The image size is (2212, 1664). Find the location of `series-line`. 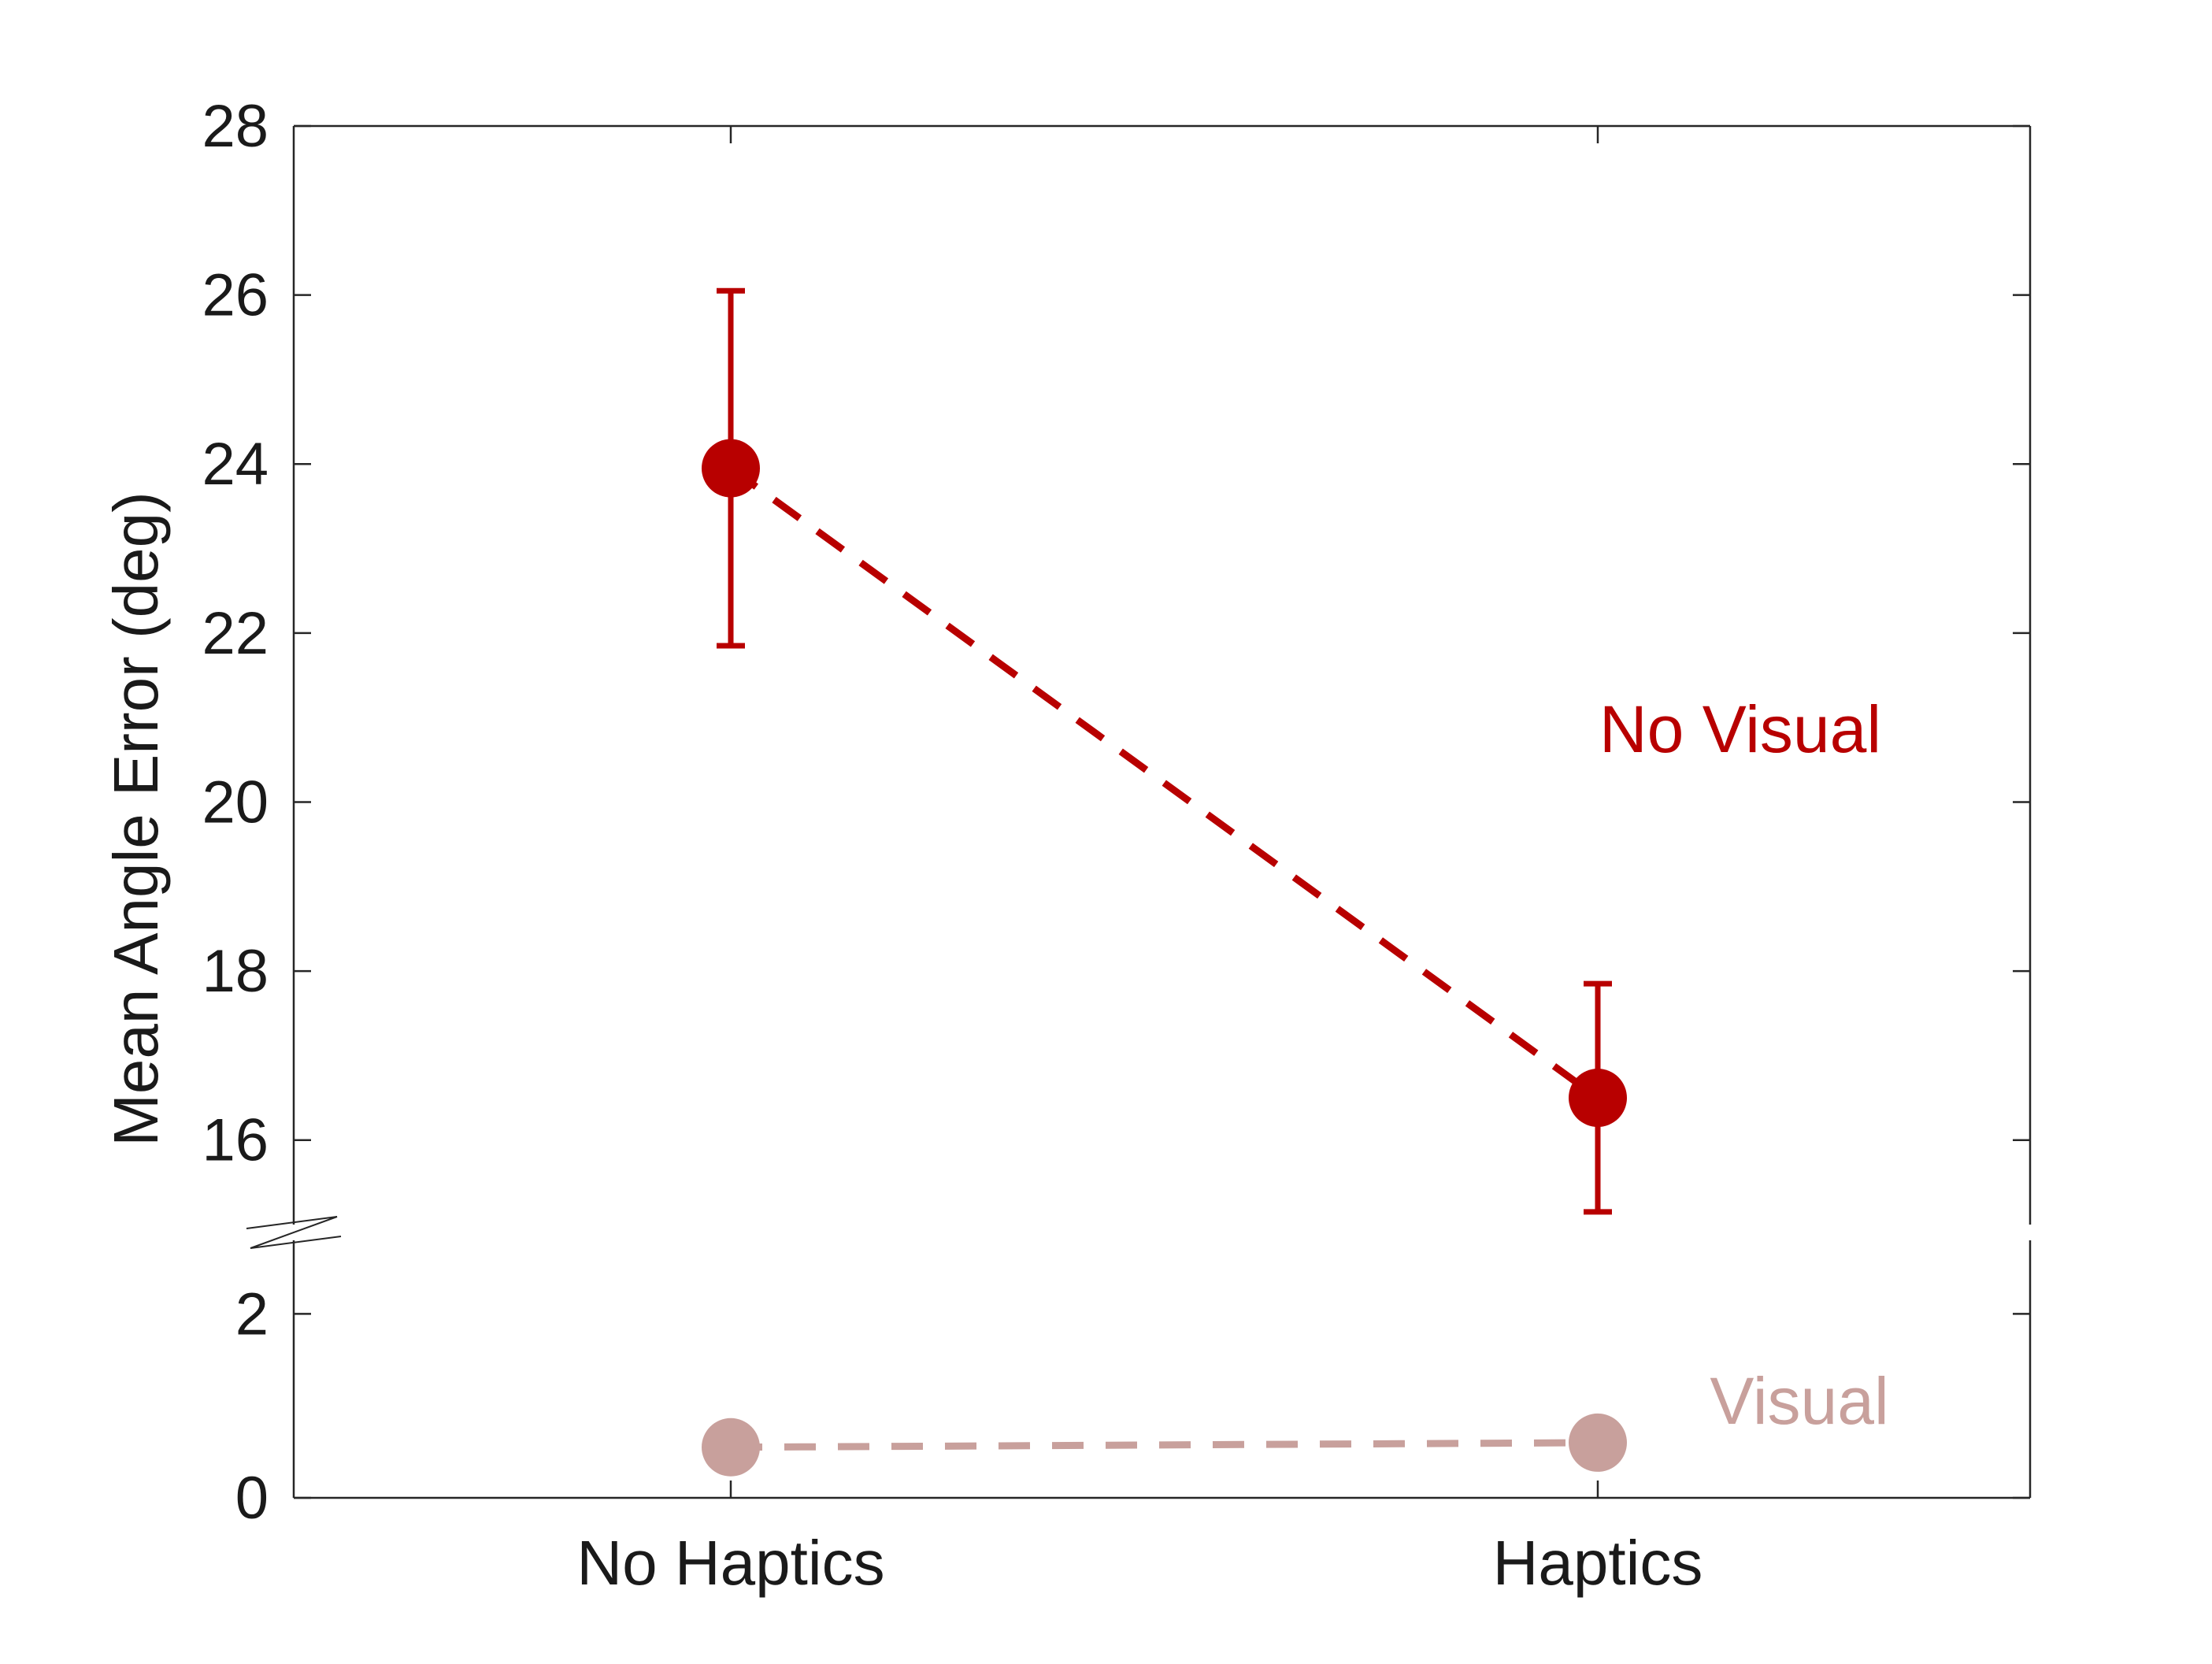

series-line is located at coordinates (1164, 1445).